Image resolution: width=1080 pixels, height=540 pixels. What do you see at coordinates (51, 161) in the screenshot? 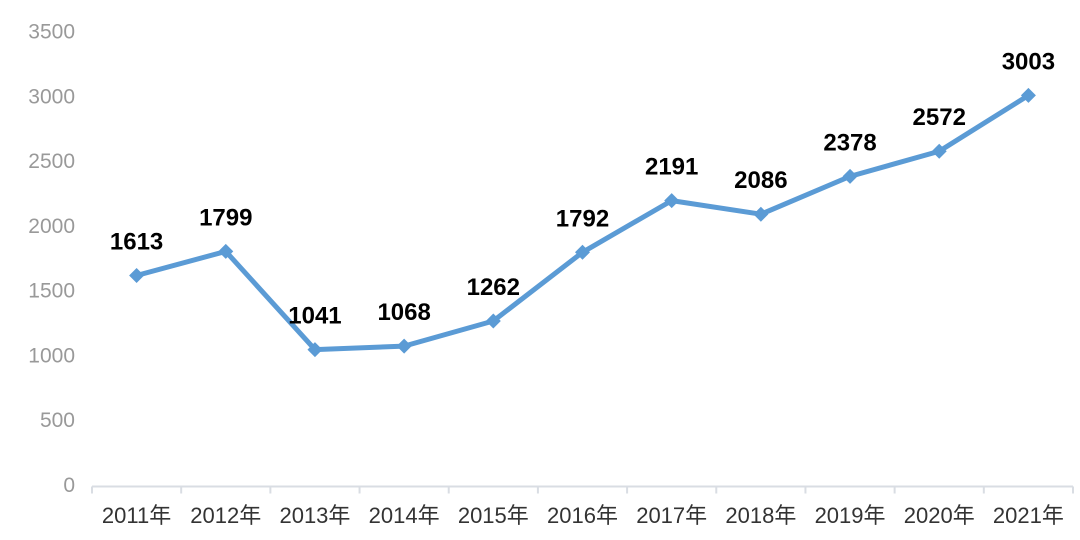
I see `y-axis-tick-label: 2500` at bounding box center [51, 161].